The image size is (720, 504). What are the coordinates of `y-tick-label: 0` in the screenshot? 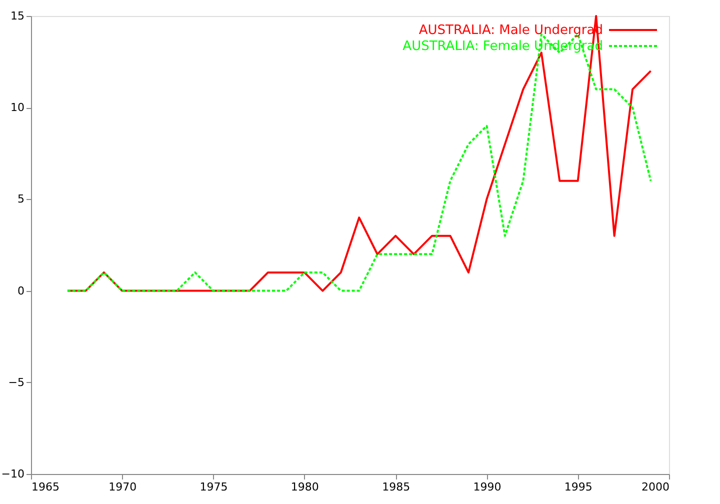 It's located at (21, 291).